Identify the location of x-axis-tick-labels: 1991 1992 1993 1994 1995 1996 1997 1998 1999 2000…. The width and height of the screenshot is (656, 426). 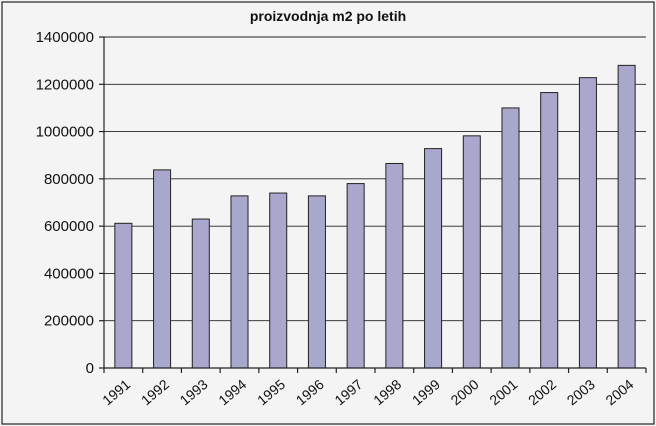
(368, 392).